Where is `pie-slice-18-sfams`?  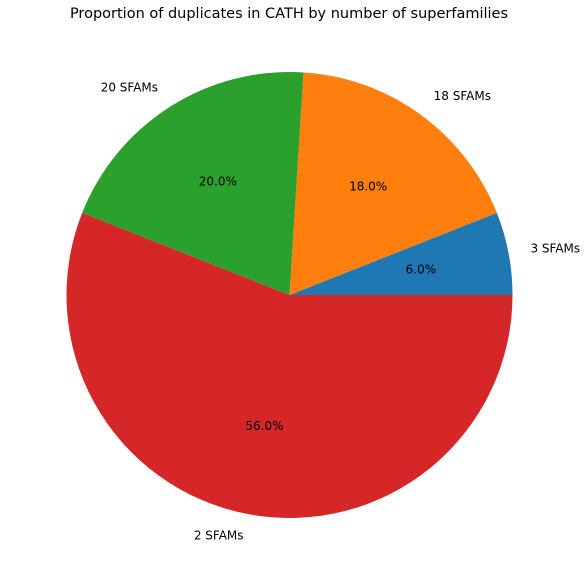
pie-slice-18-sfams is located at coordinates (393, 184).